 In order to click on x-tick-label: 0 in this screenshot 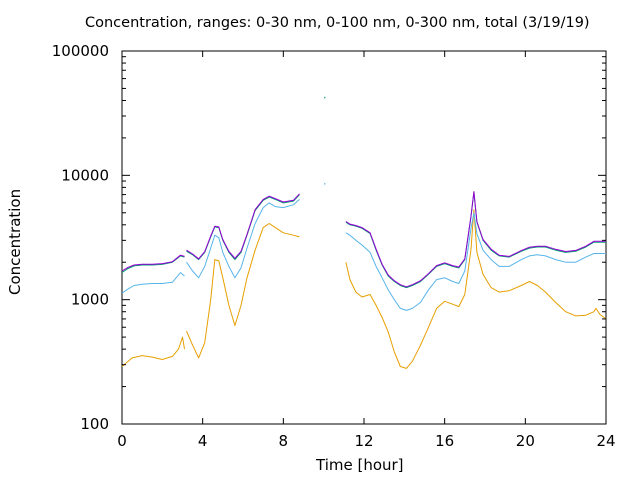, I will do `click(122, 441)`.